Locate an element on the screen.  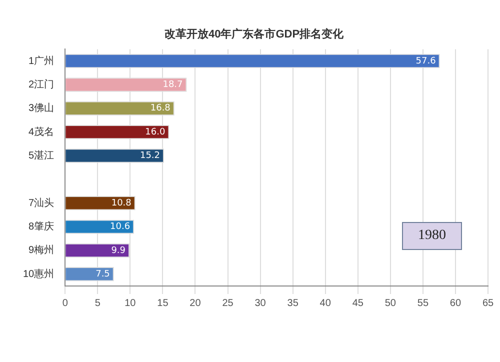
data-label: 16.8 is located at coordinates (160, 109).